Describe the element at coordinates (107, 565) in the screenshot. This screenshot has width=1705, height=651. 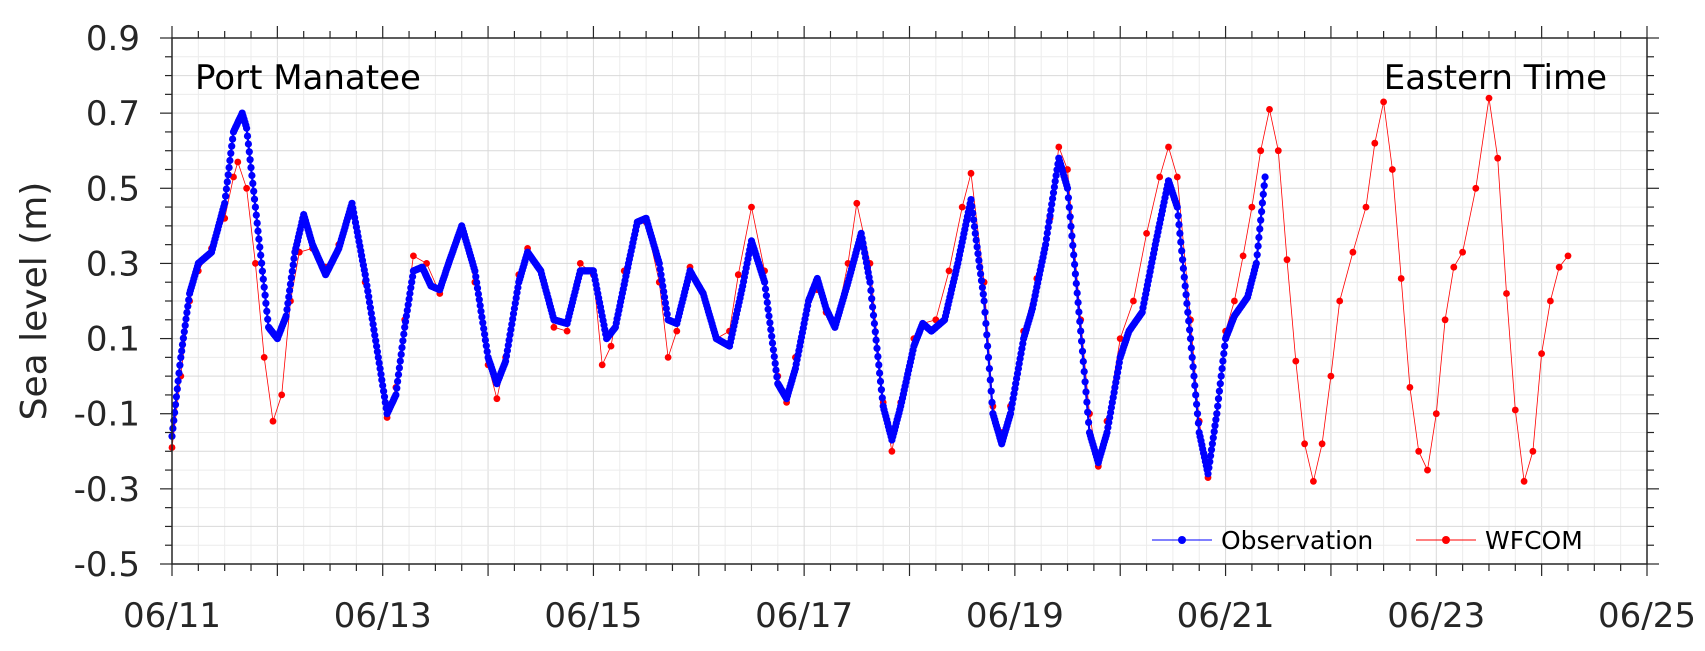
I see `y-tick-label: -0.5` at that location.